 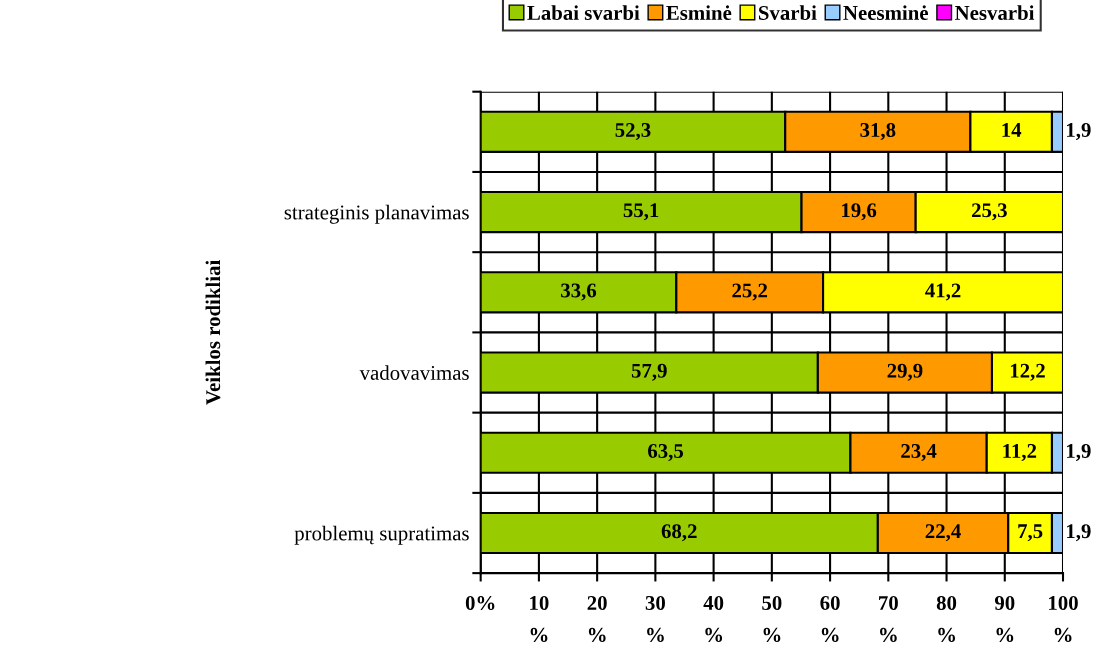 I want to click on data-label: 23,4, so click(x=919, y=452).